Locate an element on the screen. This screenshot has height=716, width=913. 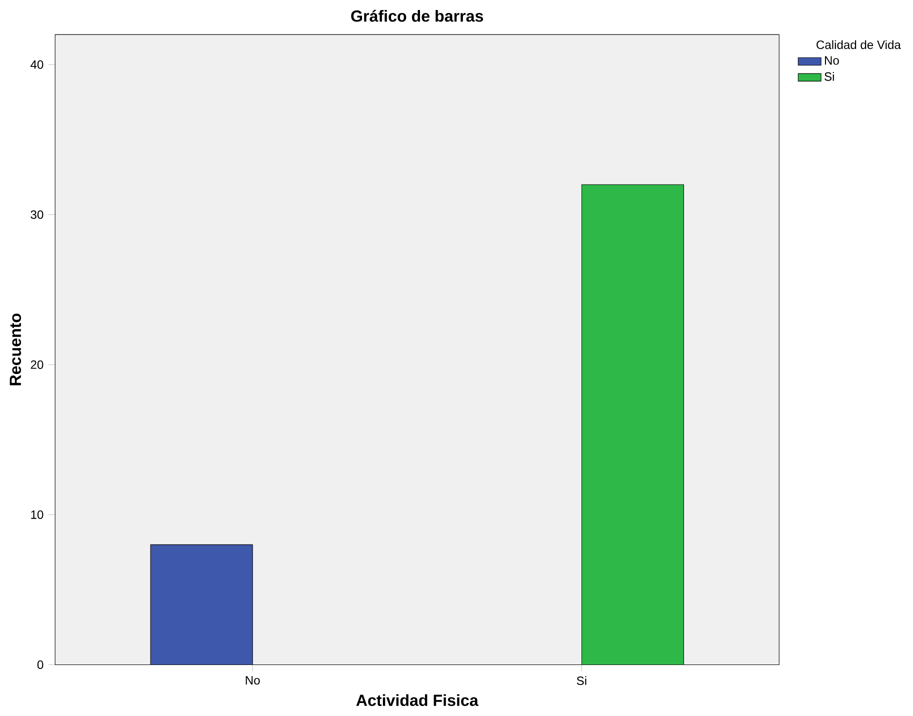
y-axis-title: Recuento is located at coordinates (16, 350).